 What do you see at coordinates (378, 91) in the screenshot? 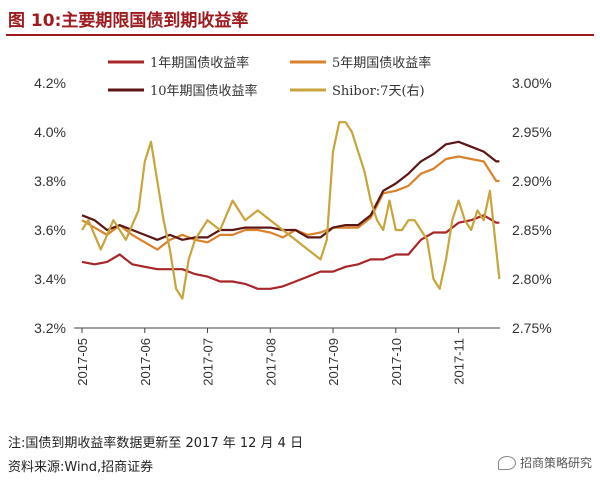
I see `legend-label: Shibor:7天(右)` at bounding box center [378, 91].